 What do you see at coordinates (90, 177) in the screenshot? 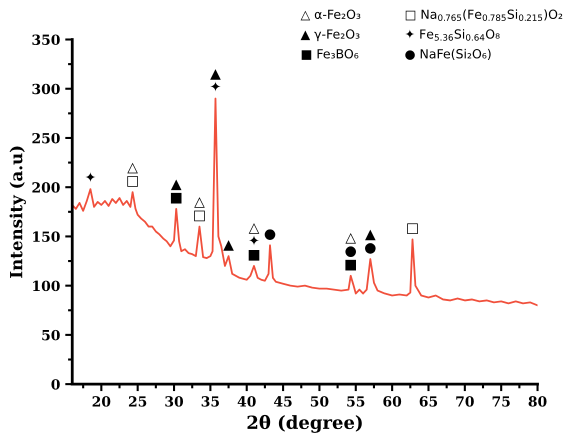
I see `annotation: ✦` at bounding box center [90, 177].